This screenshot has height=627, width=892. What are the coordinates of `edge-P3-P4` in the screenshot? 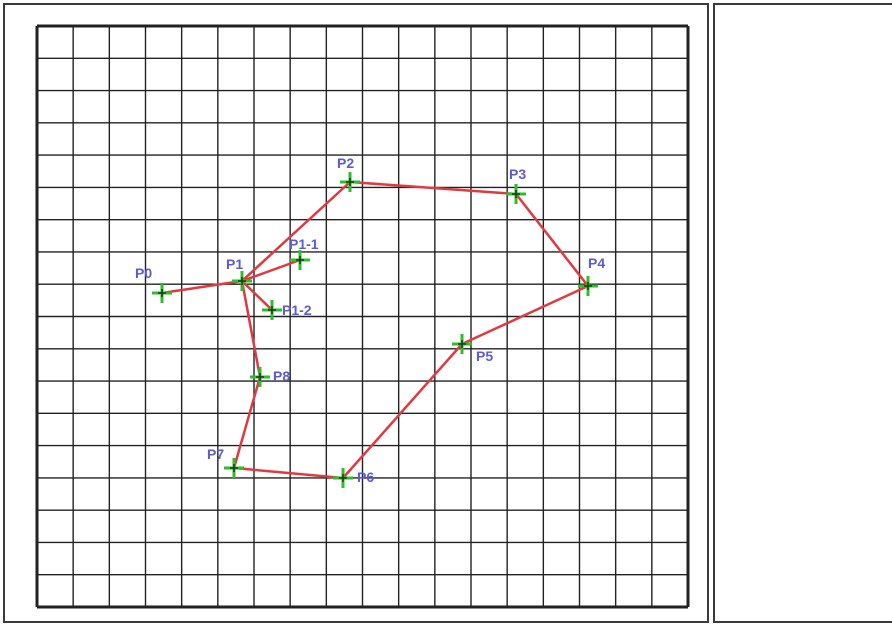 It's located at (552, 240).